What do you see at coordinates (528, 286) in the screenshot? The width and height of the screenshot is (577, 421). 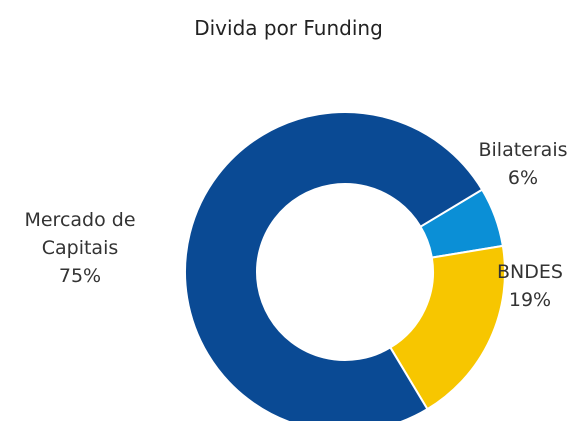 I see `label-bndes: BNDES 19%` at bounding box center [528, 286].